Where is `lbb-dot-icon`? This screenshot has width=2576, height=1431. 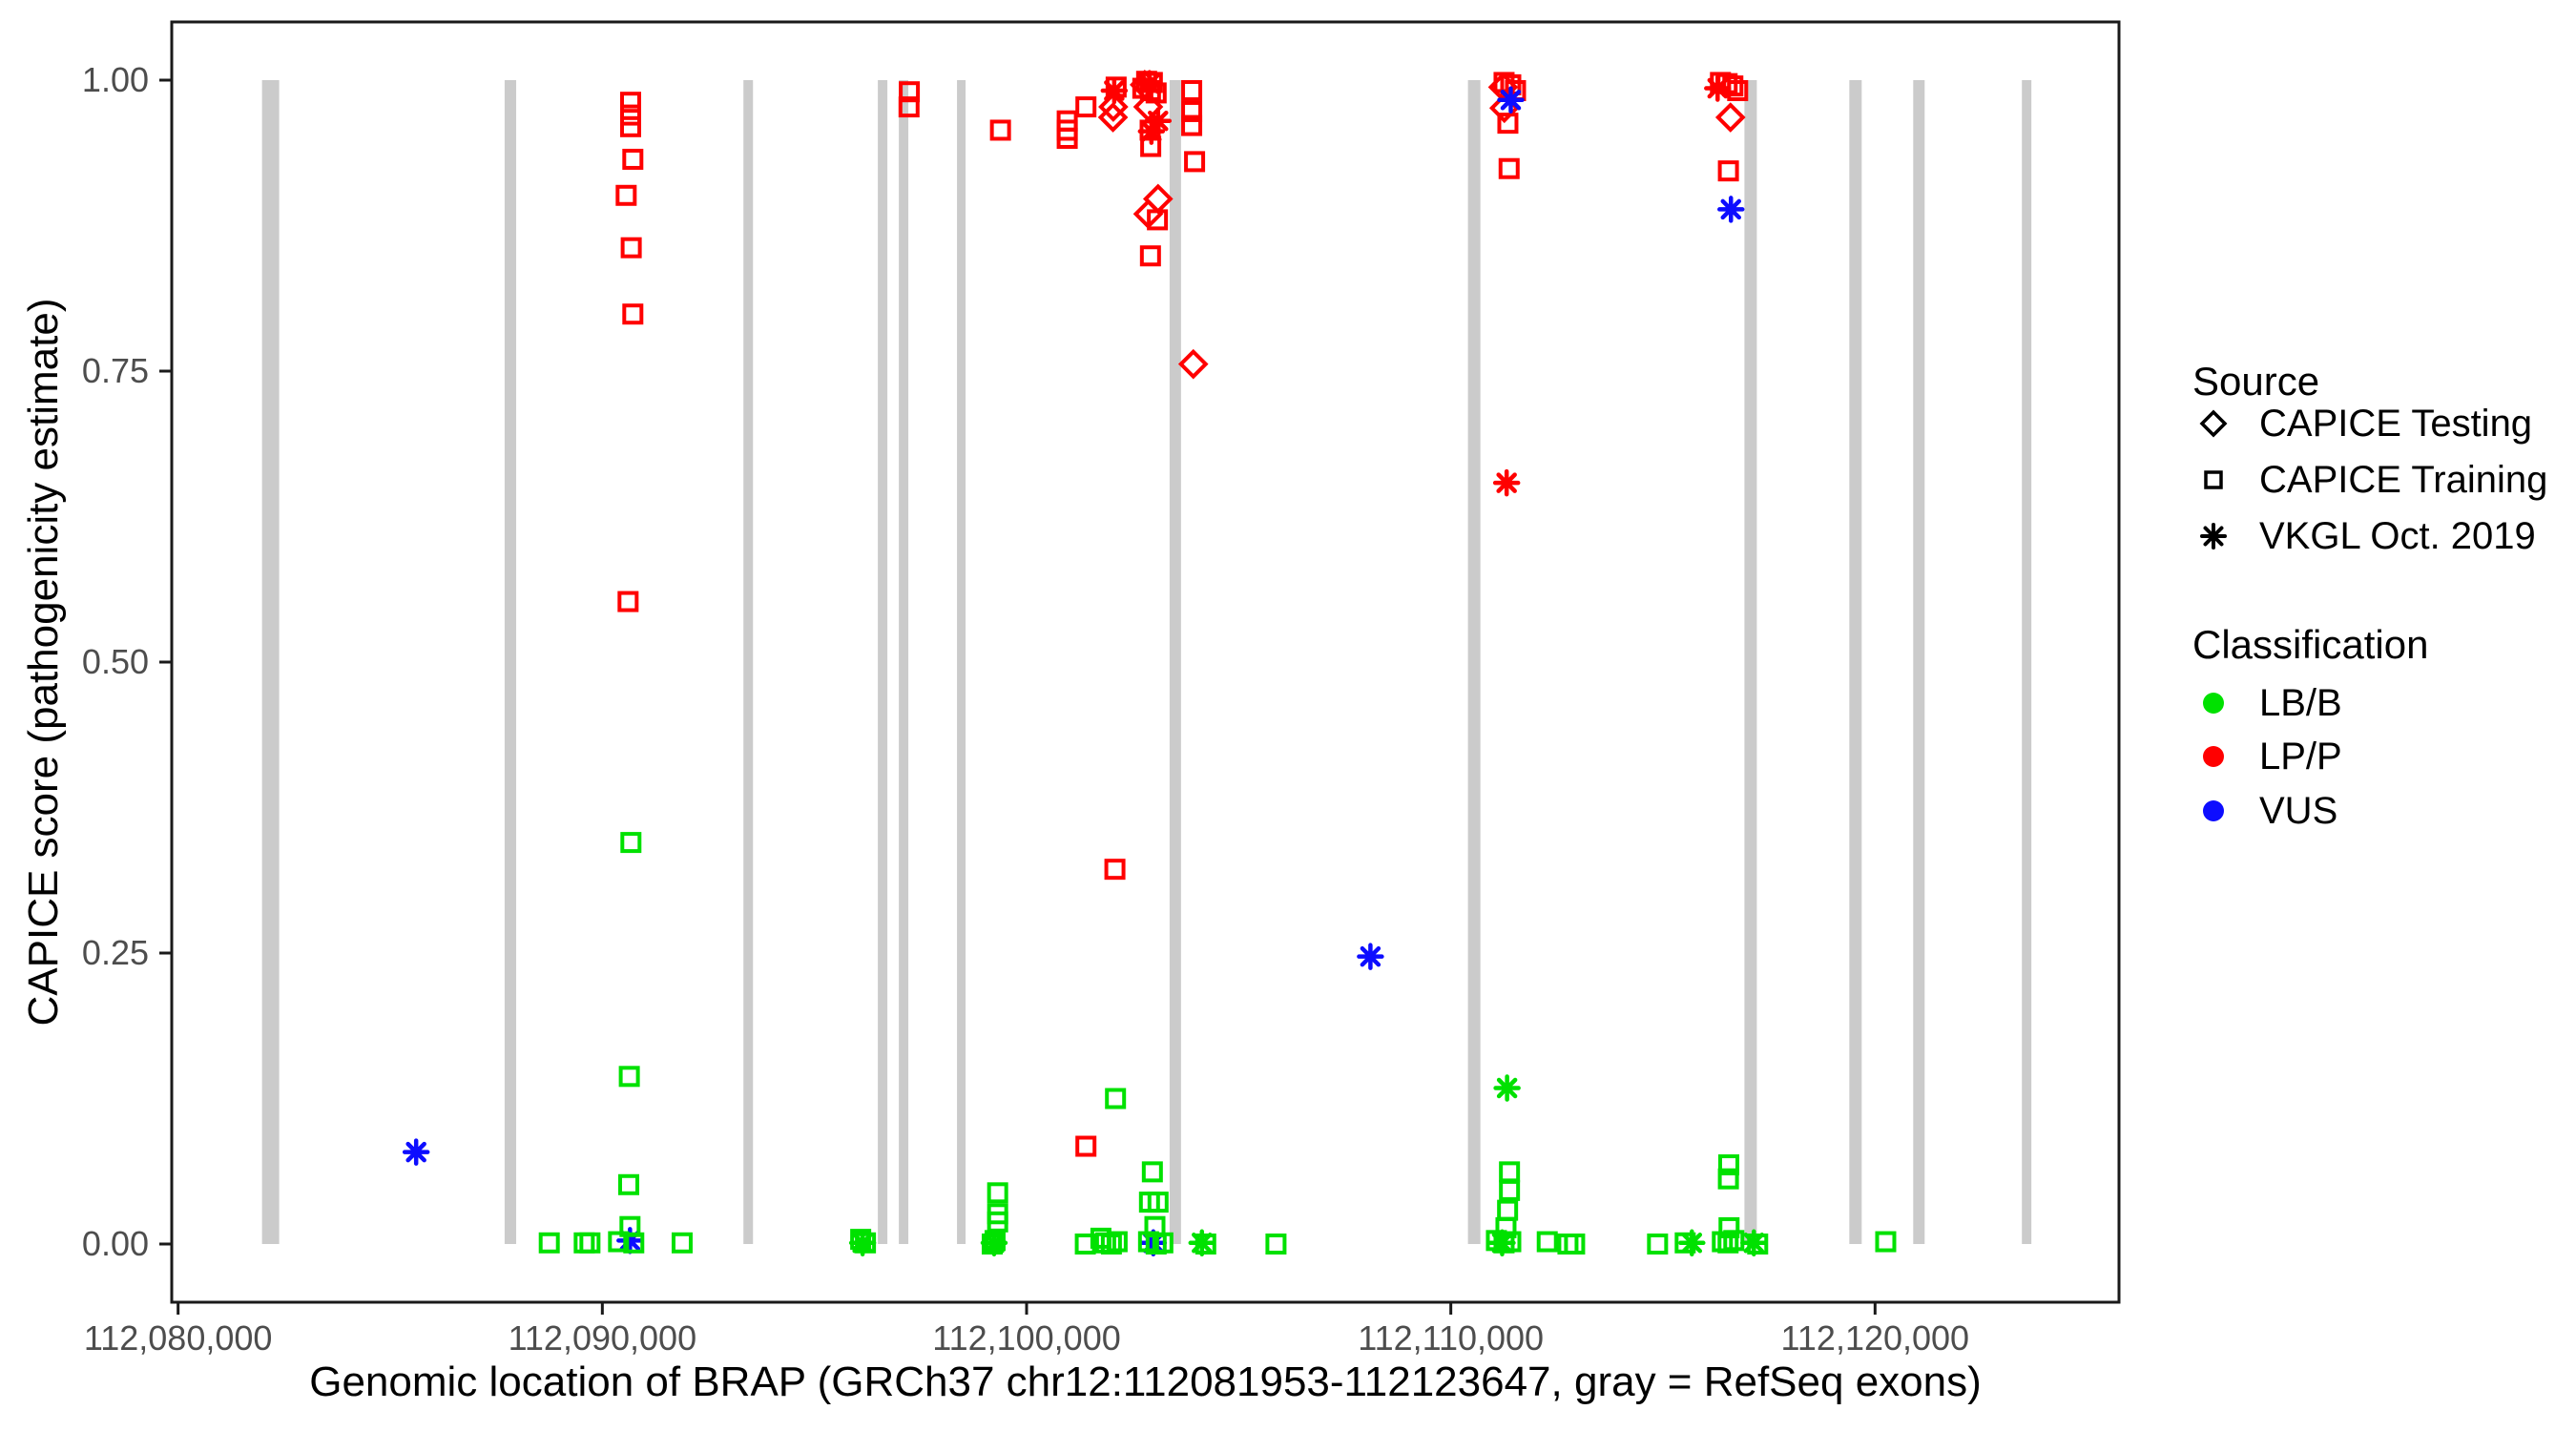 lbb-dot-icon is located at coordinates (2213, 703).